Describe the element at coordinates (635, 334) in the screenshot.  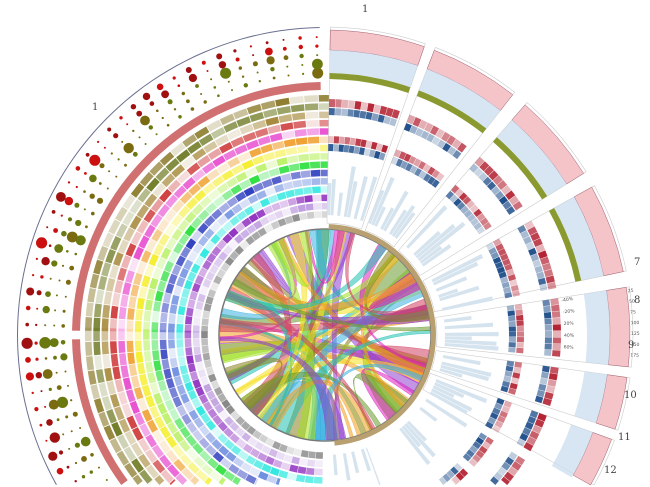
I see `depth-tick: 125` at that location.